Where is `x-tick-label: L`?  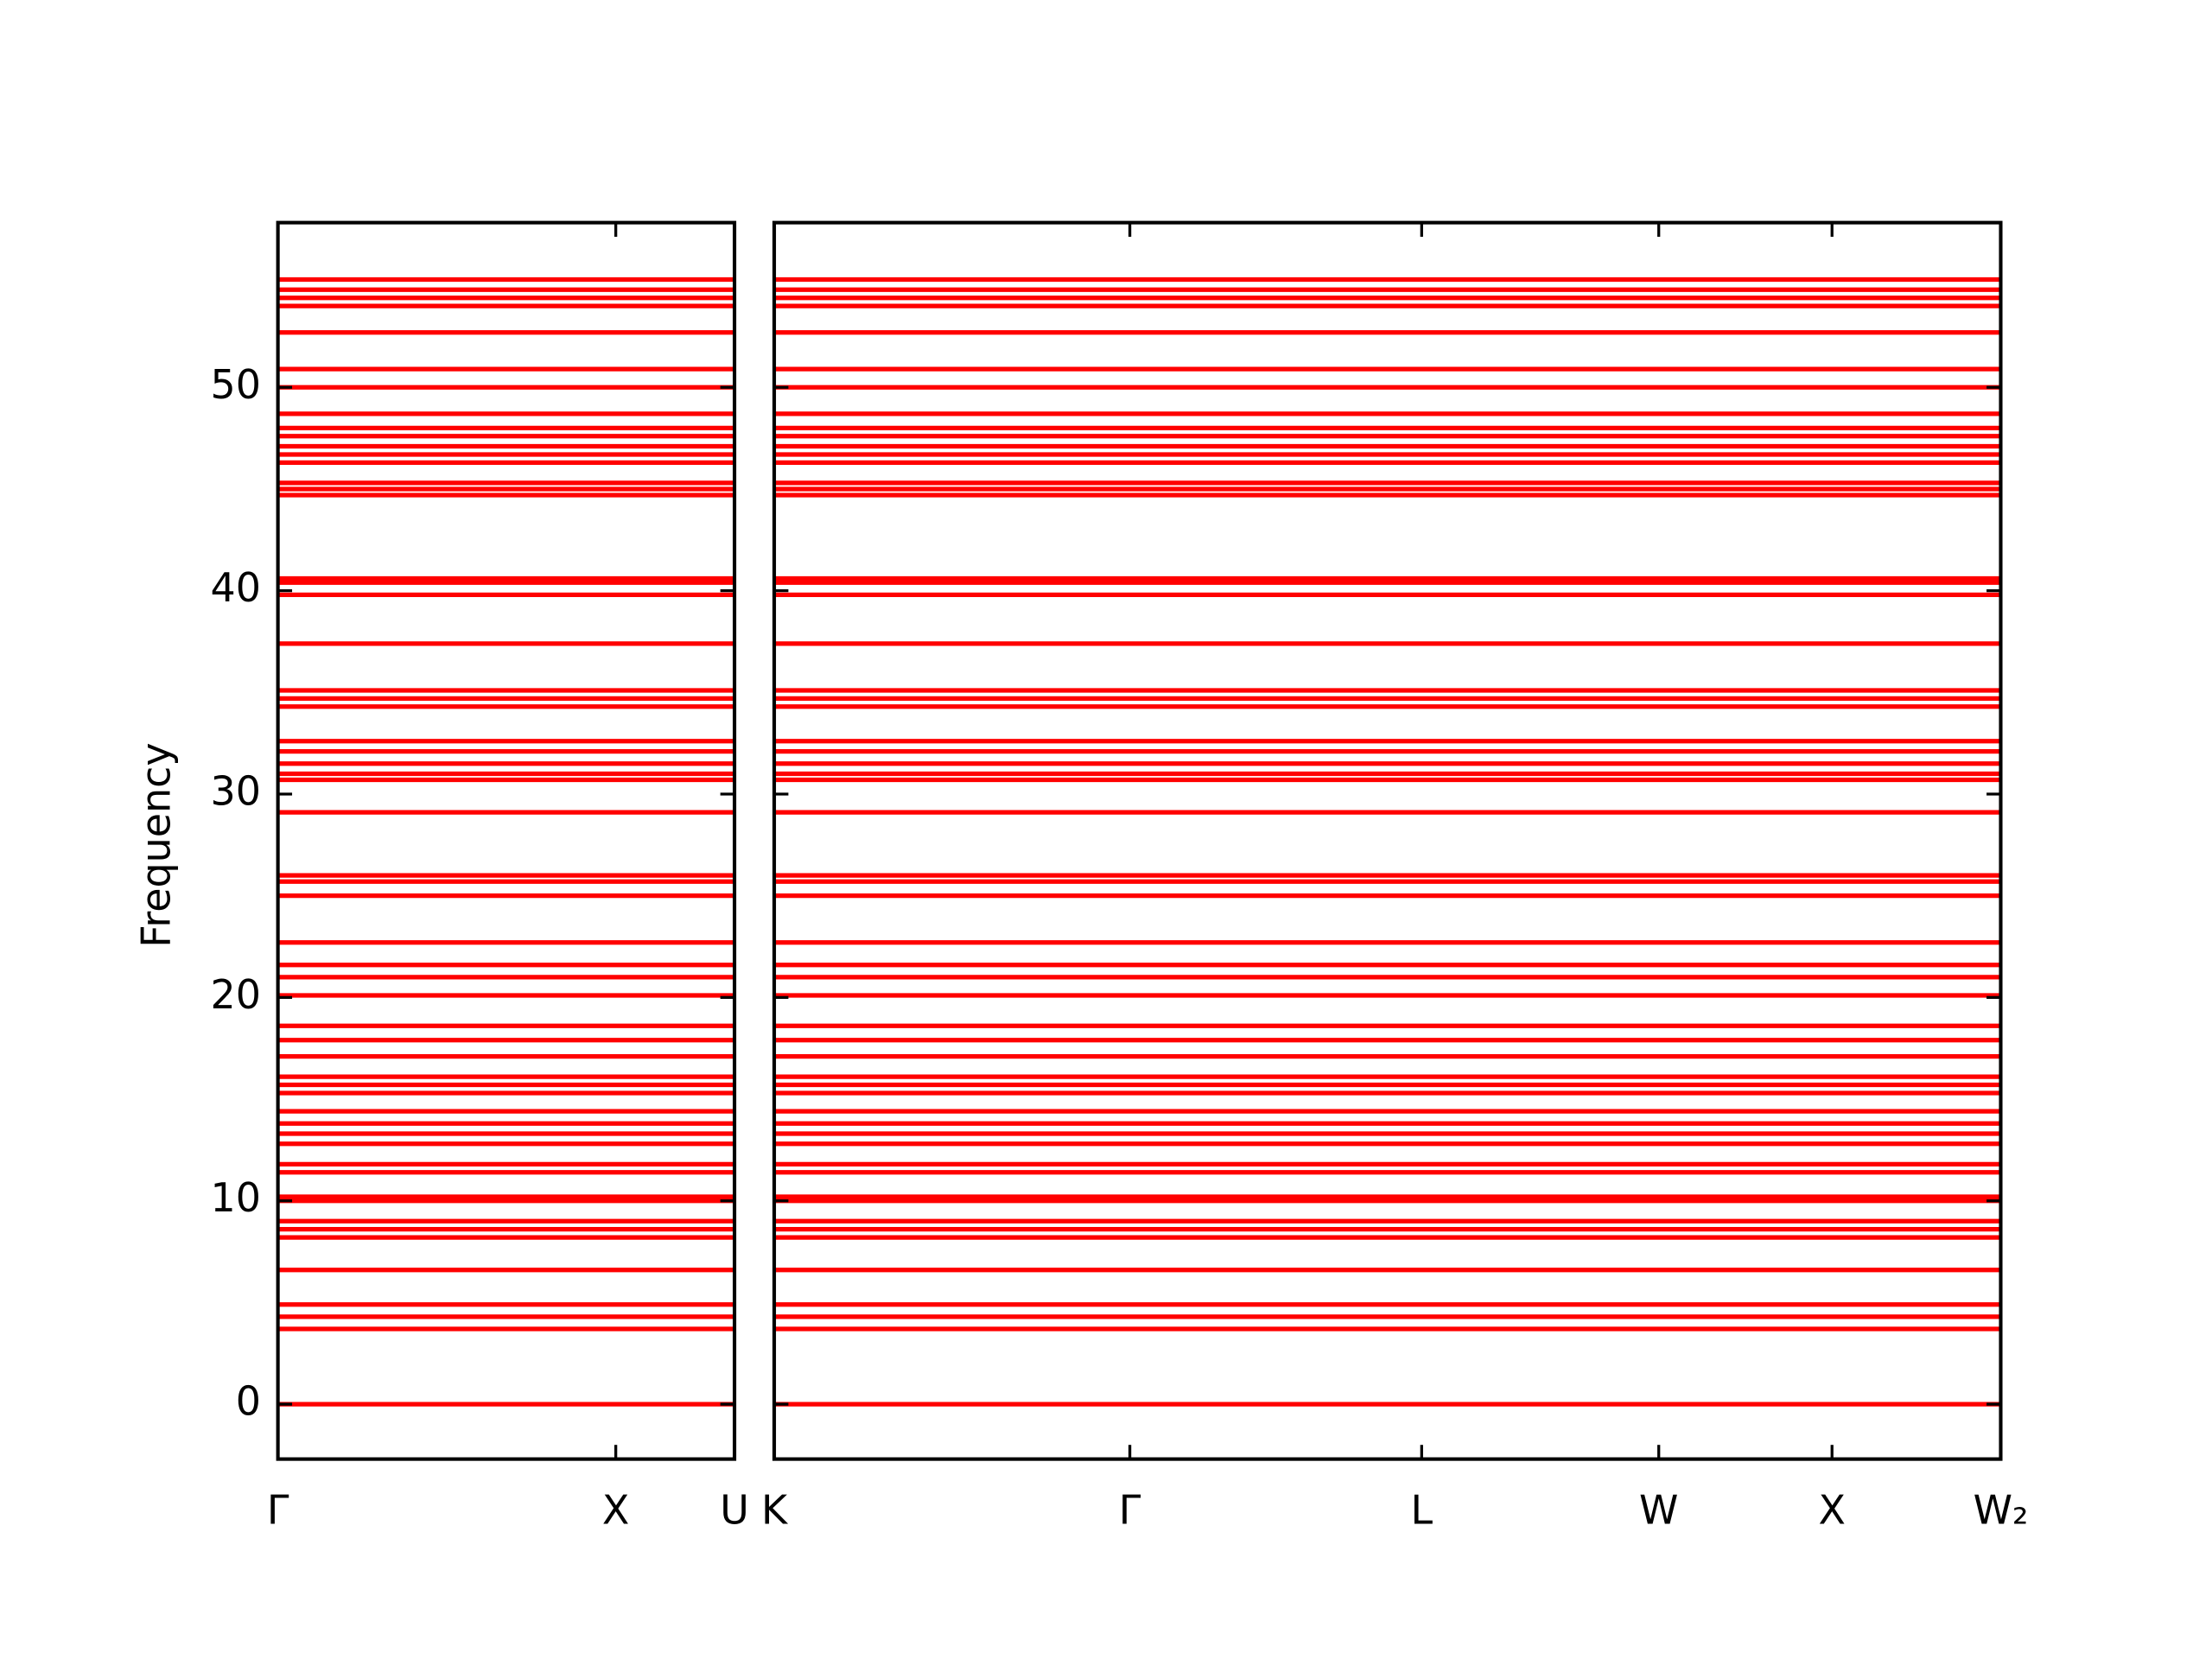
x-tick-label: L is located at coordinates (1422, 1509).